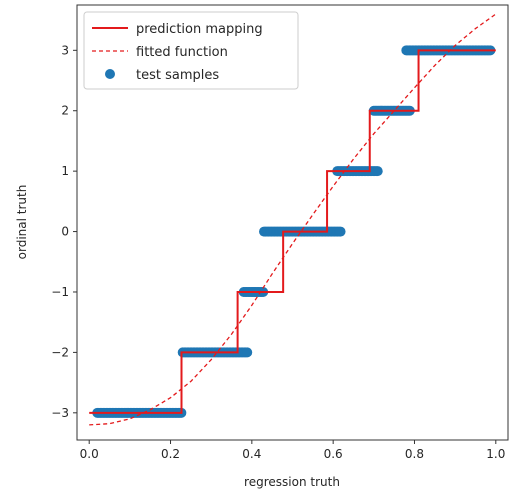  Describe the element at coordinates (199, 29) in the screenshot. I see `legend-label-prediction-mapping: prediction mapping` at that location.